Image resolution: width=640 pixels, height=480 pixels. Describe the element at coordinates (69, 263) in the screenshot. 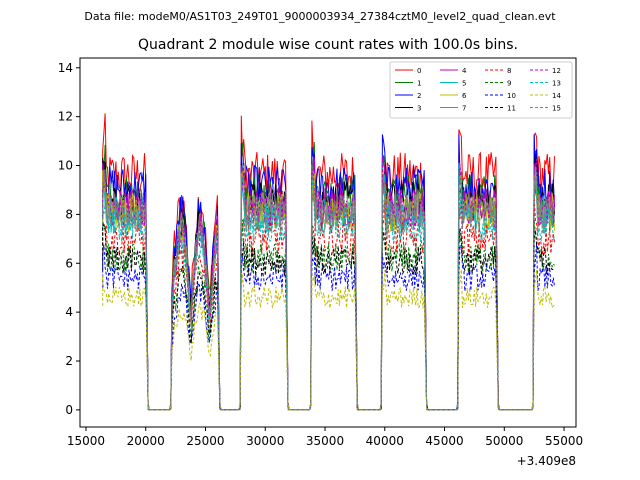

I see `y-tick-label: 6` at that location.